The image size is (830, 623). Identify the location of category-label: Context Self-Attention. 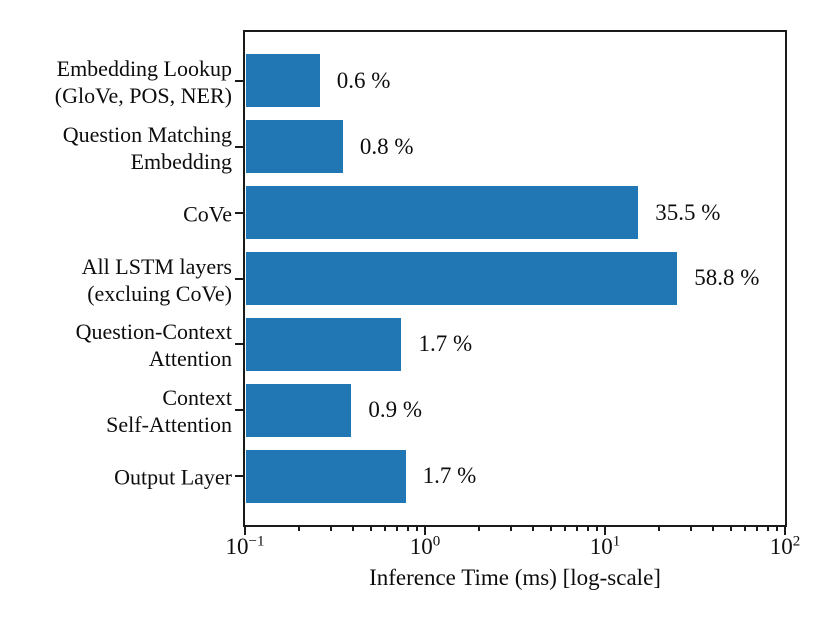
(169, 411).